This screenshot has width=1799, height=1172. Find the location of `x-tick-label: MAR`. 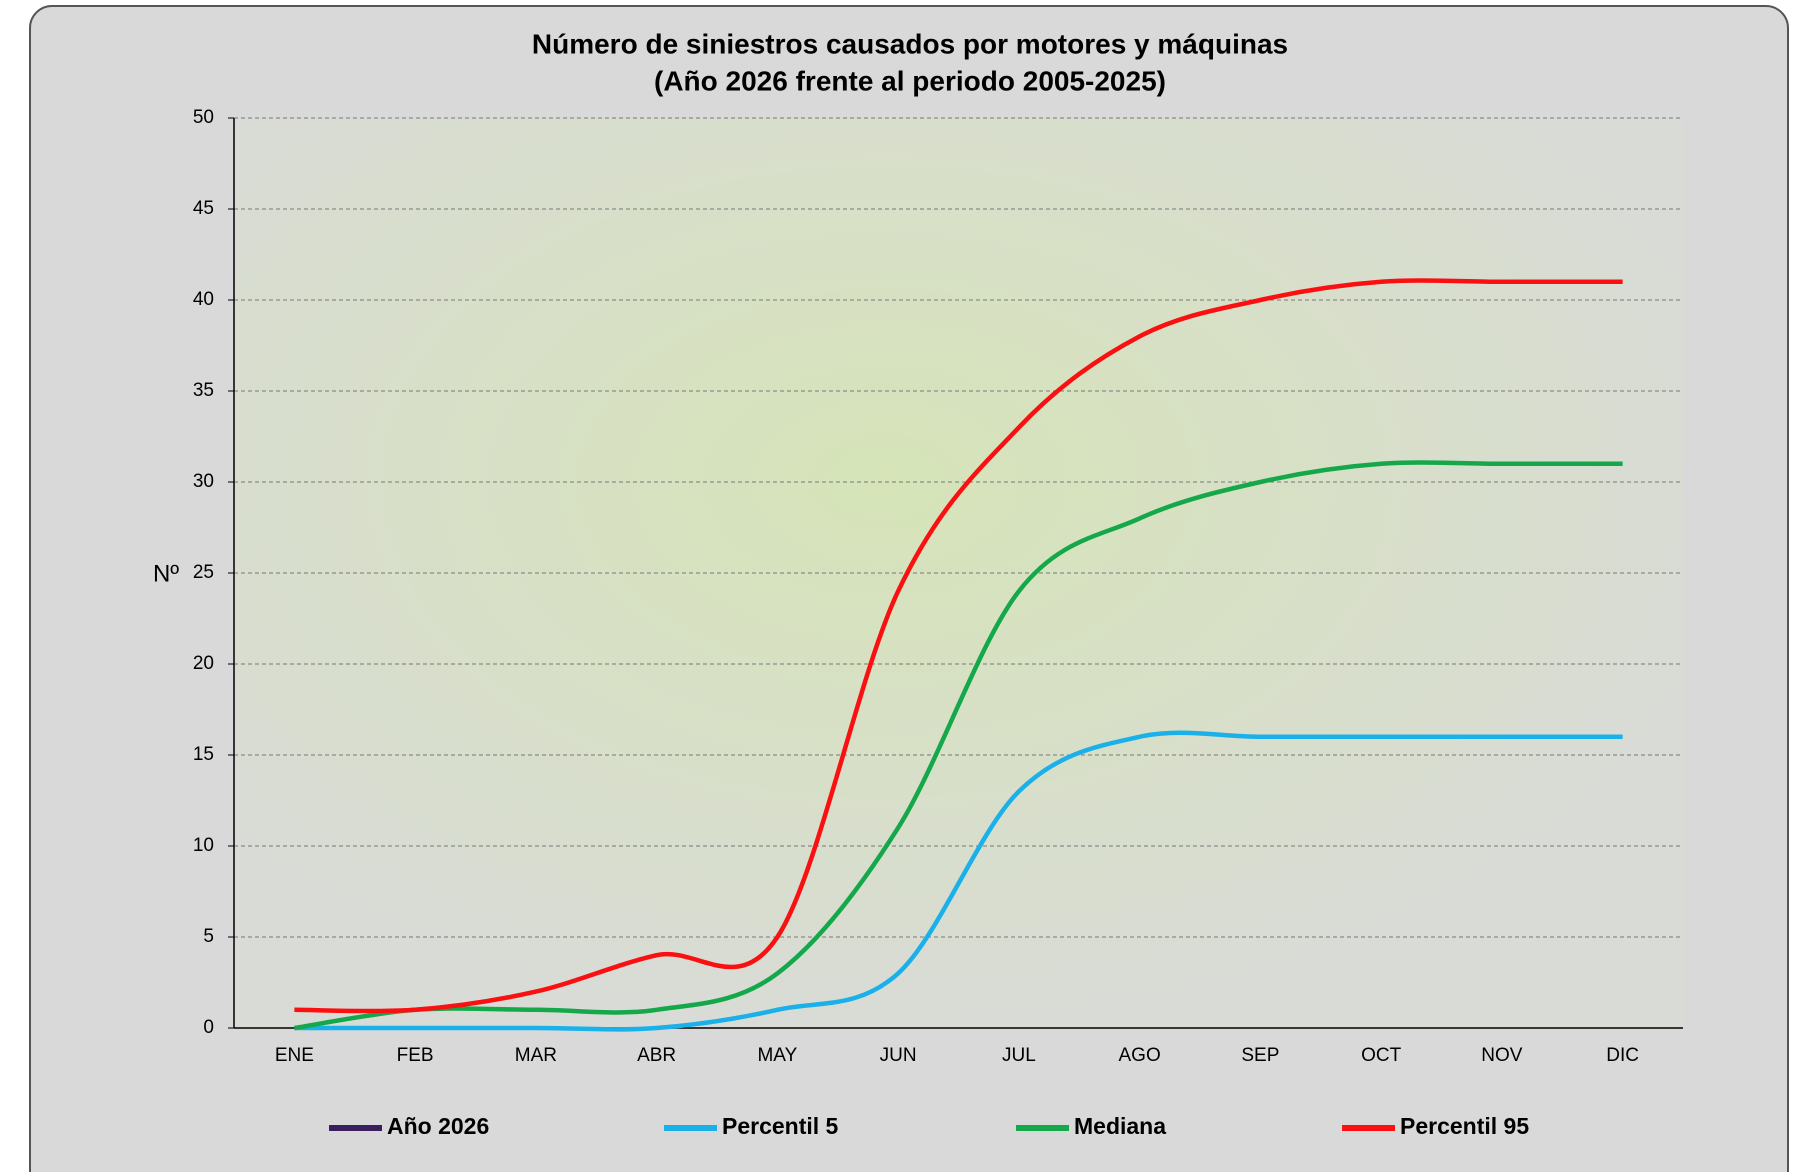

x-tick-label: MAR is located at coordinates (536, 1055).